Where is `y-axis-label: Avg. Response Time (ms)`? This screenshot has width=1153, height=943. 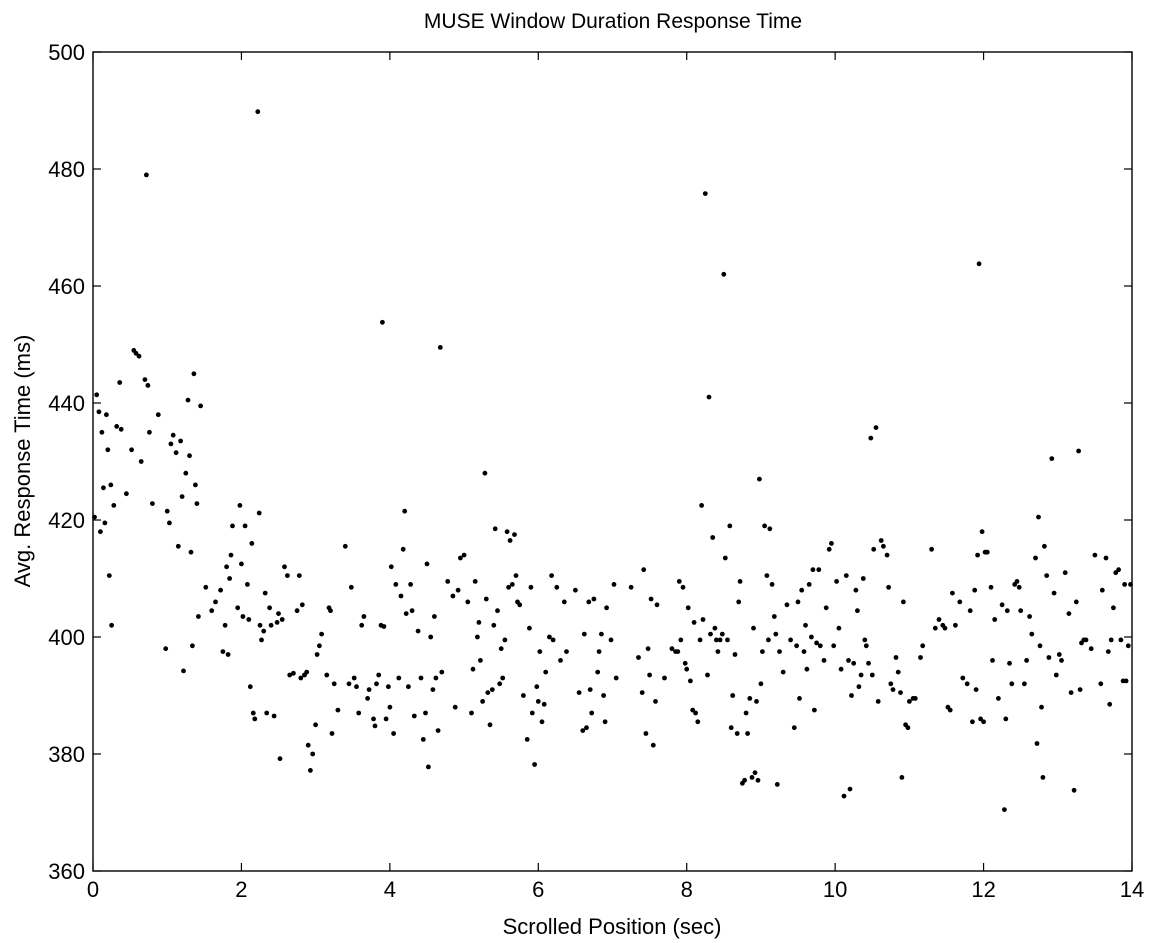
y-axis-label: Avg. Response Time (ms) is located at coordinates (22, 461).